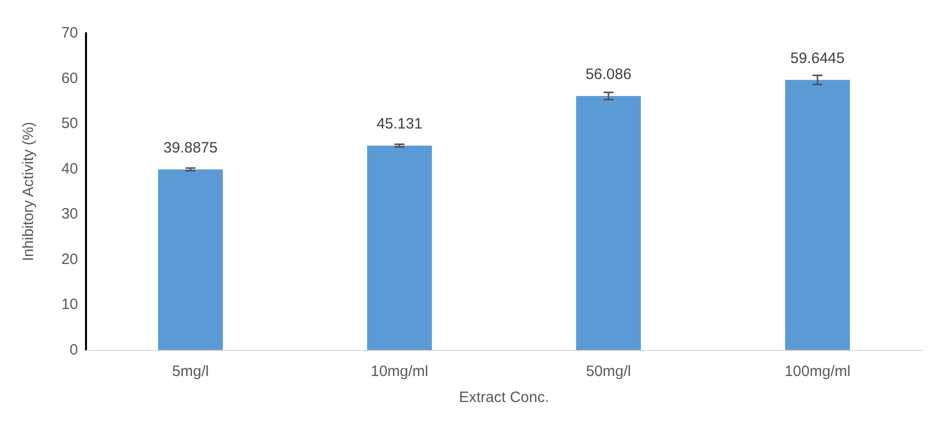  I want to click on y-tick-label: 40, so click(69, 169).